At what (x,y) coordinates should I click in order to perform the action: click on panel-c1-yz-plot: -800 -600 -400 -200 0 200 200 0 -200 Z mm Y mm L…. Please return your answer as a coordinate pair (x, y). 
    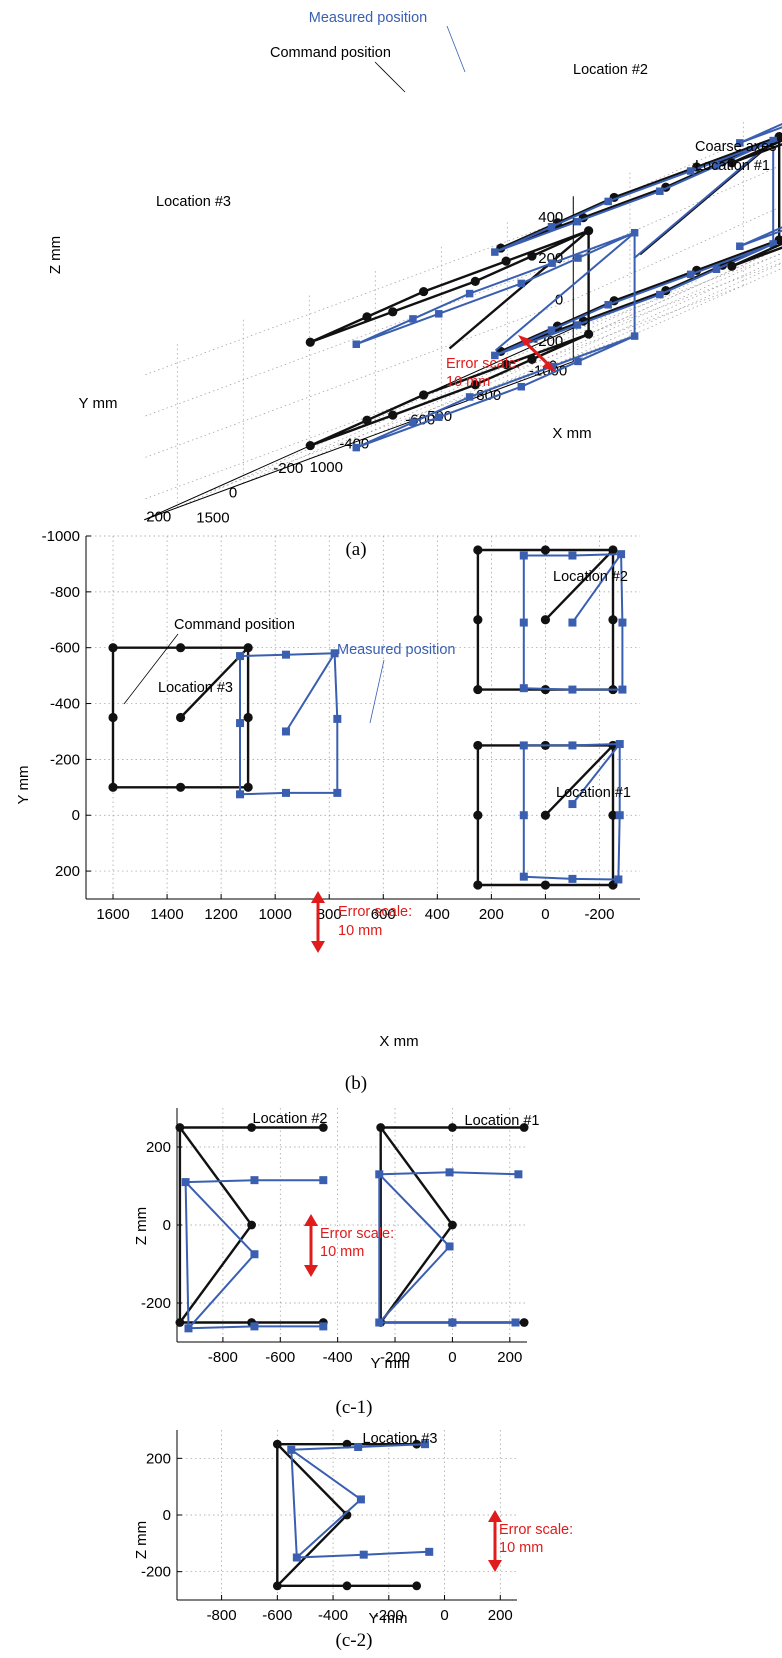
    Looking at the image, I should click on (336, 1263).